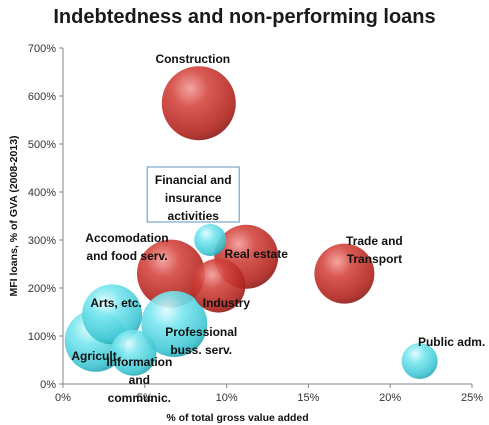 The image size is (489, 425). I want to click on bubble-label-group: Trade and Transport, so click(374, 250).